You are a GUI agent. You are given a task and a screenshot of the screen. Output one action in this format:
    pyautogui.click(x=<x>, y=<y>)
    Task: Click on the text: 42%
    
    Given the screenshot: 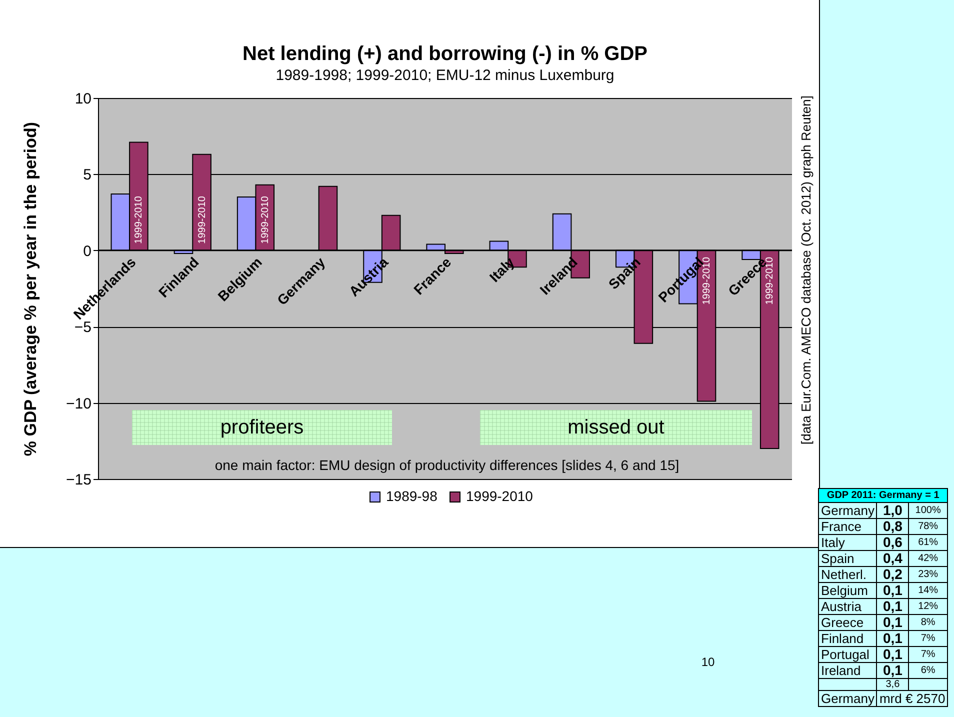 What is the action you would take?
    pyautogui.click(x=928, y=558)
    